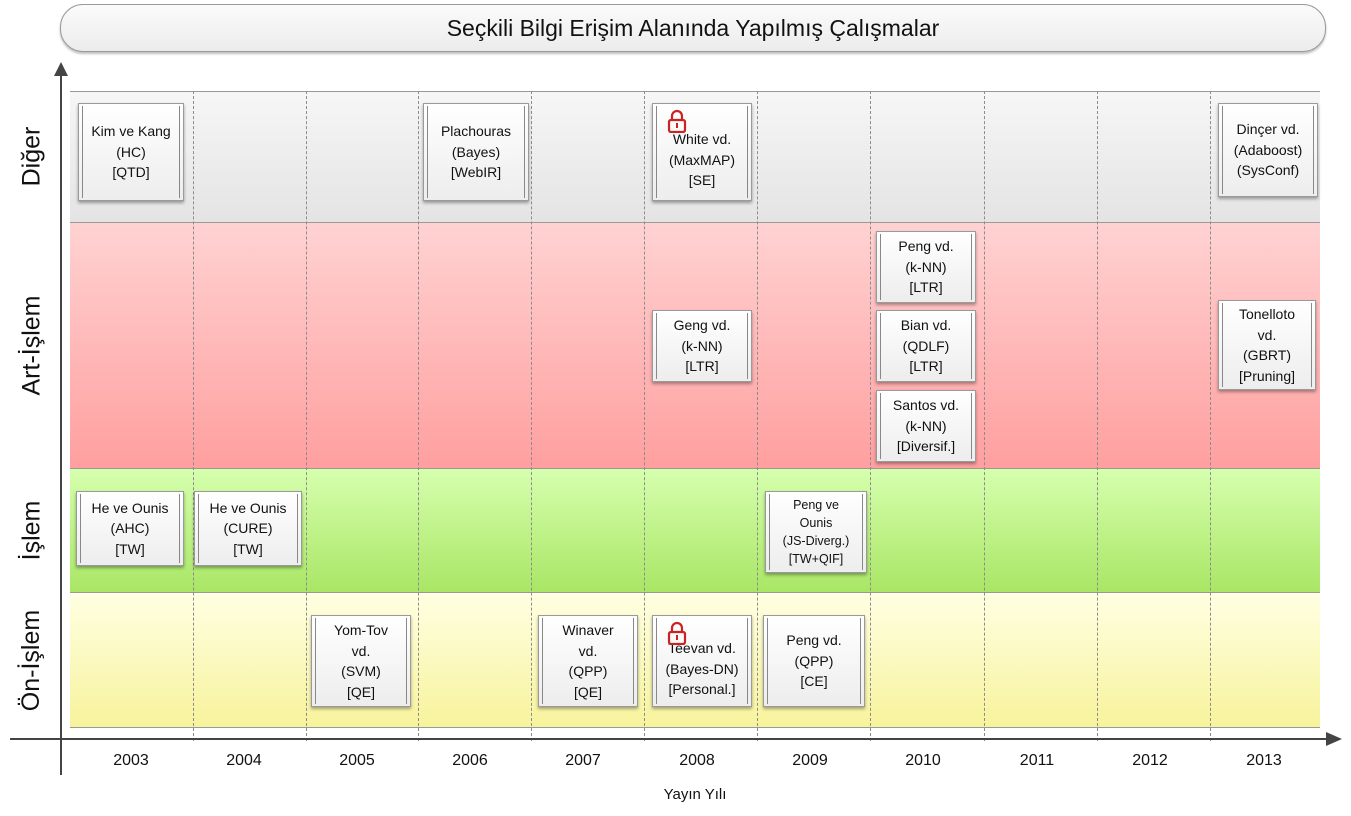  What do you see at coordinates (131, 131) in the screenshot?
I see `card-line: Kim ve Kang` at bounding box center [131, 131].